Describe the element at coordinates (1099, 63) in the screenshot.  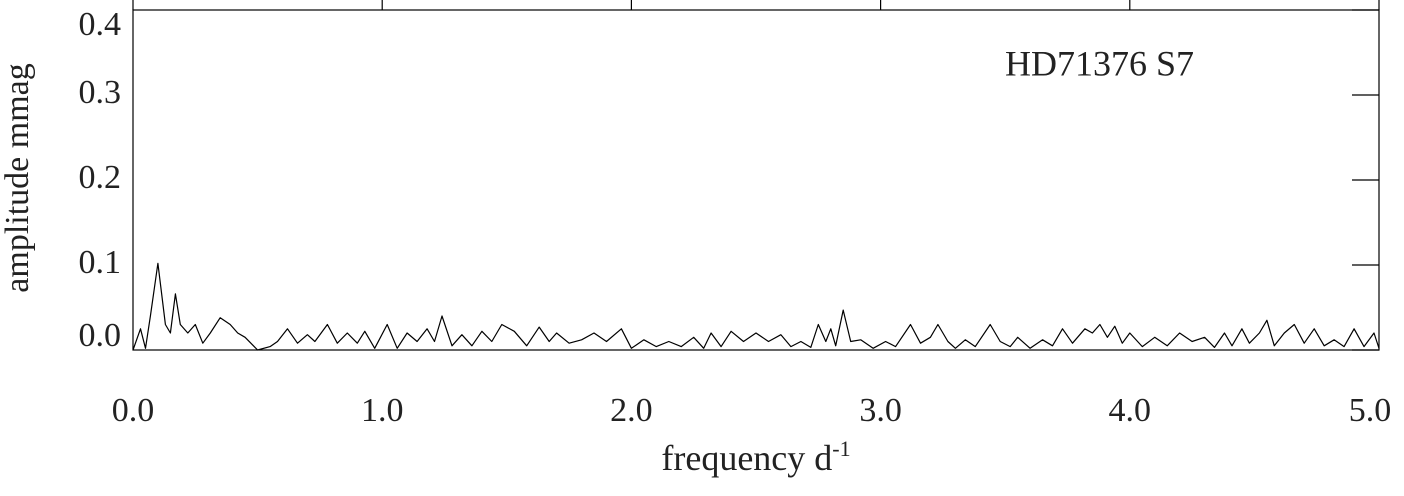
I see `annotation: HD71376 S7` at that location.